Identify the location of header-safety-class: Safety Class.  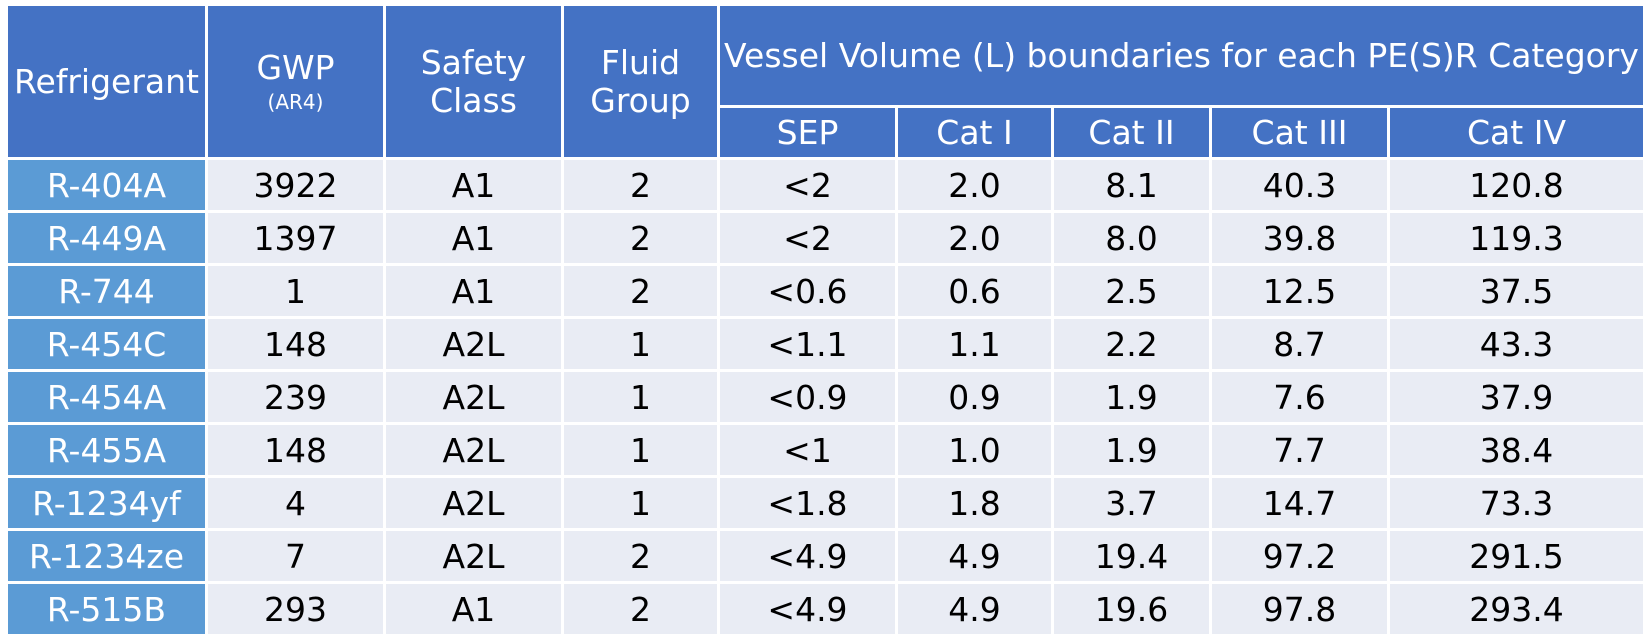
(473, 81).